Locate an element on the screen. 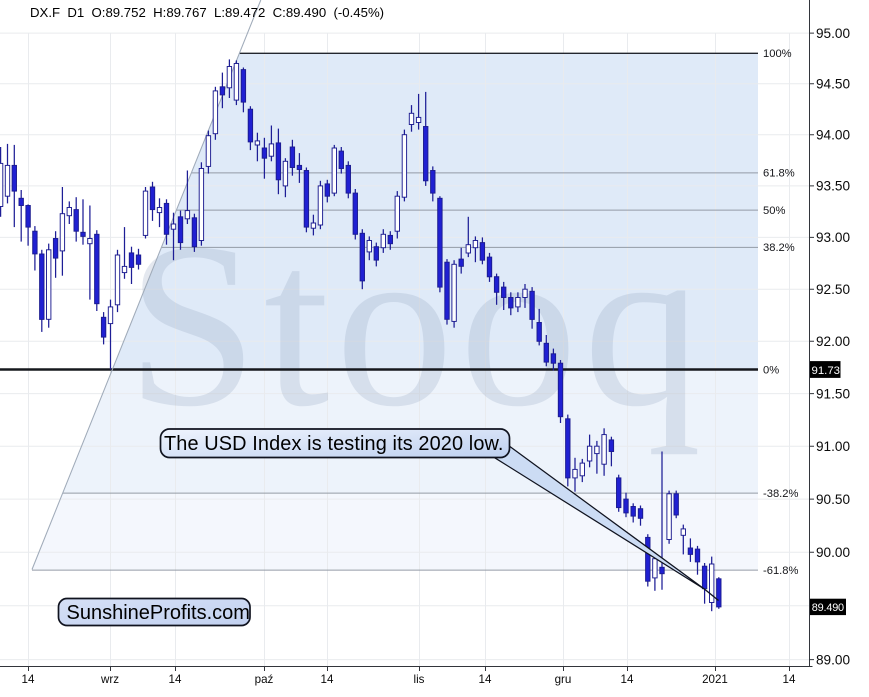  svg-text: wrz is located at coordinates (109, 679).